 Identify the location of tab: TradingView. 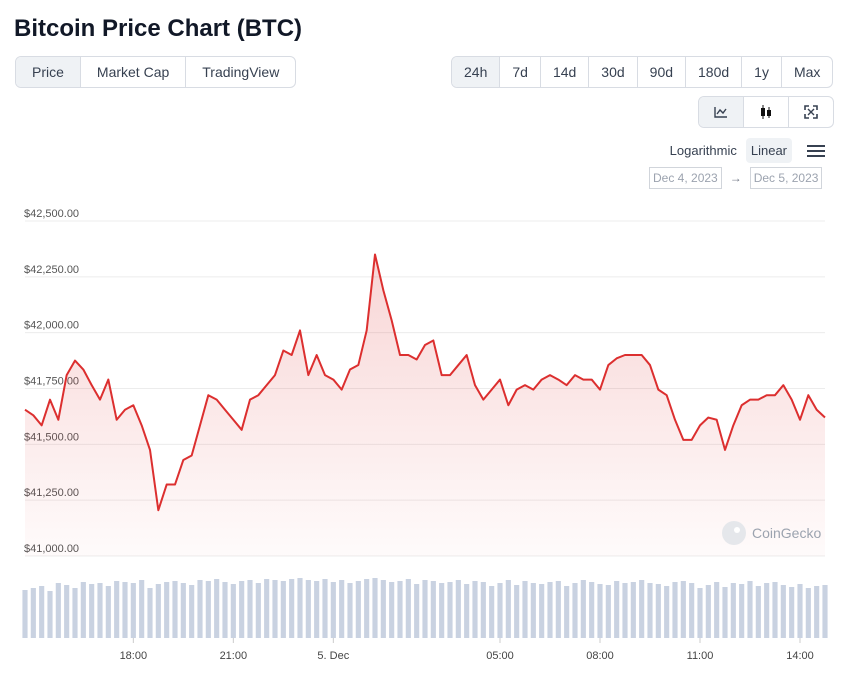
(241, 72).